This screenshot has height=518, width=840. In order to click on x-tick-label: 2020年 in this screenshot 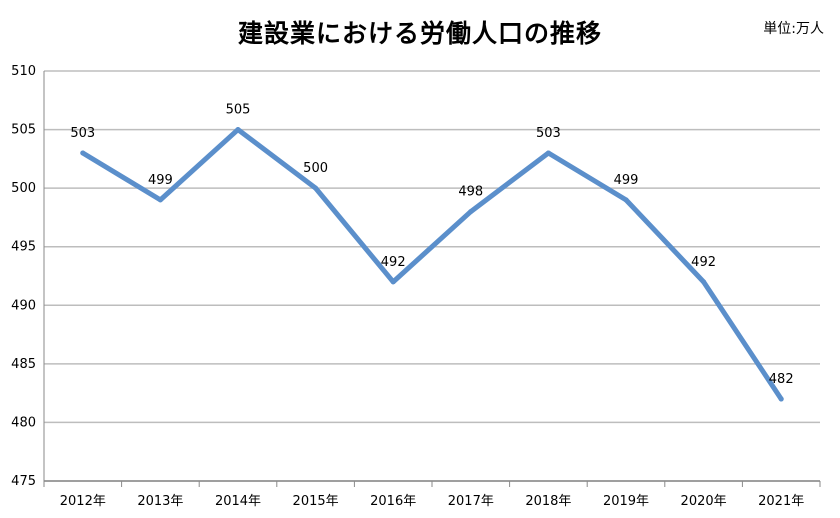, I will do `click(704, 501)`.